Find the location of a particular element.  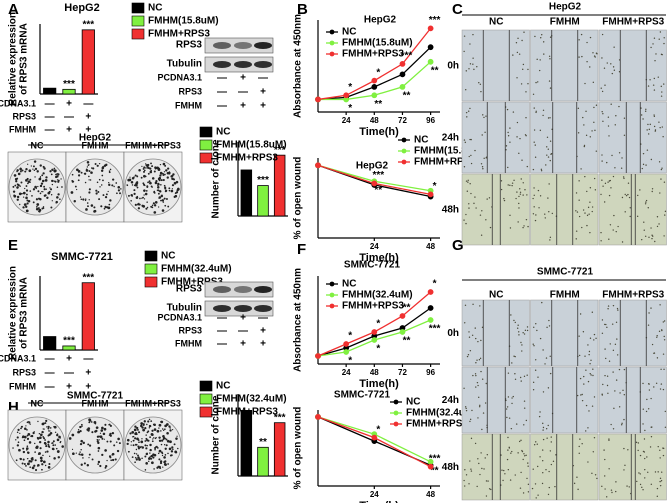

treatment-sign: — is located at coordinates (69, 373).